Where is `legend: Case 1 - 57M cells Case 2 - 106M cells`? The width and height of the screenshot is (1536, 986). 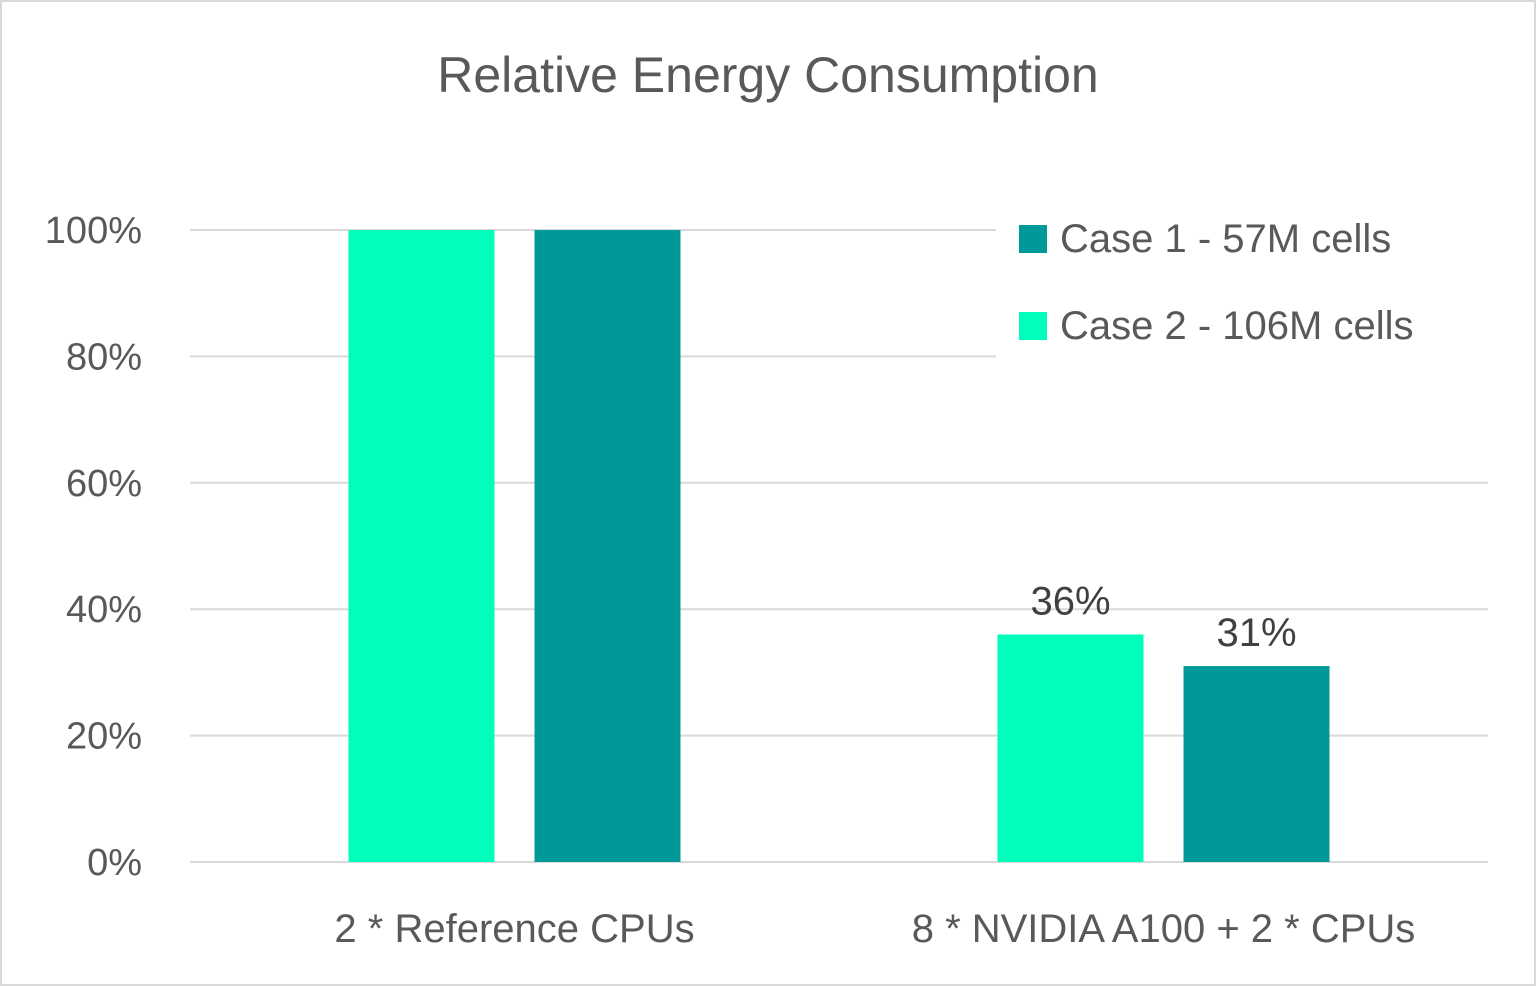 legend: Case 1 - 57M cells Case 2 - 106M cells is located at coordinates (1242, 280).